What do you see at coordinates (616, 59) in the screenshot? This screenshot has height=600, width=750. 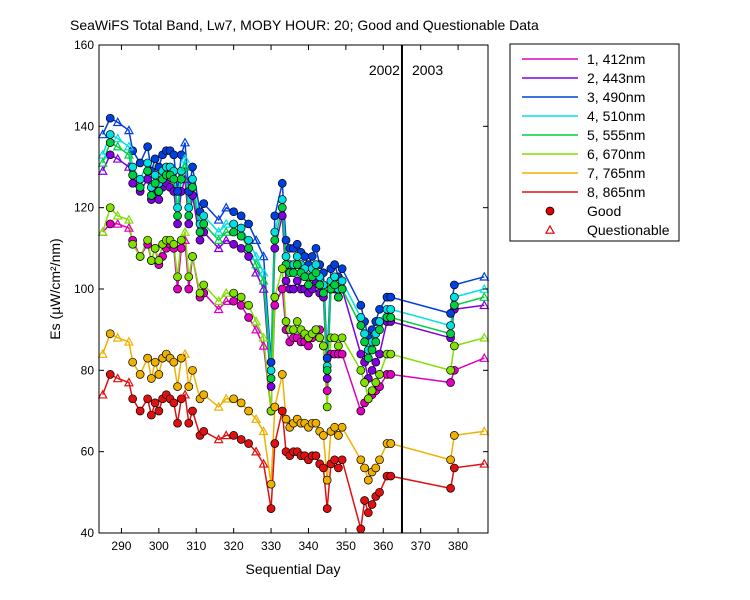 I see `legend-label: 1, 412nm` at bounding box center [616, 59].